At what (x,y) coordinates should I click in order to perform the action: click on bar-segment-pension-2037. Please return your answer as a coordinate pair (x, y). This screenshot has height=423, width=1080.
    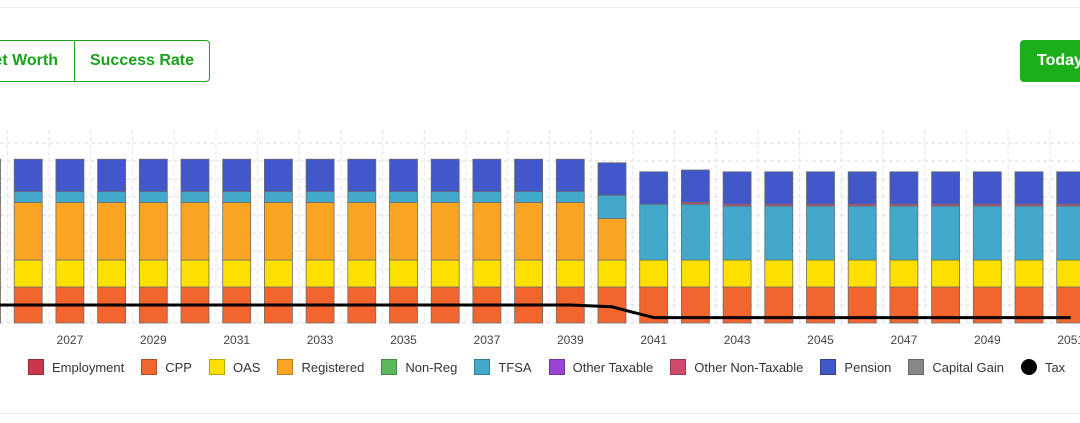
    Looking at the image, I should click on (487, 175).